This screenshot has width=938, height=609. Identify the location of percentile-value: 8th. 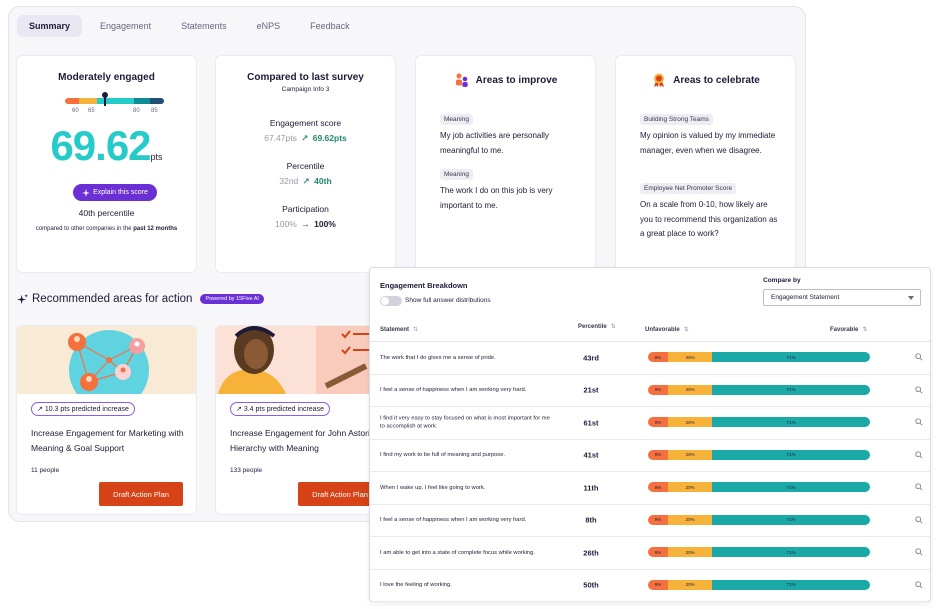
(591, 520).